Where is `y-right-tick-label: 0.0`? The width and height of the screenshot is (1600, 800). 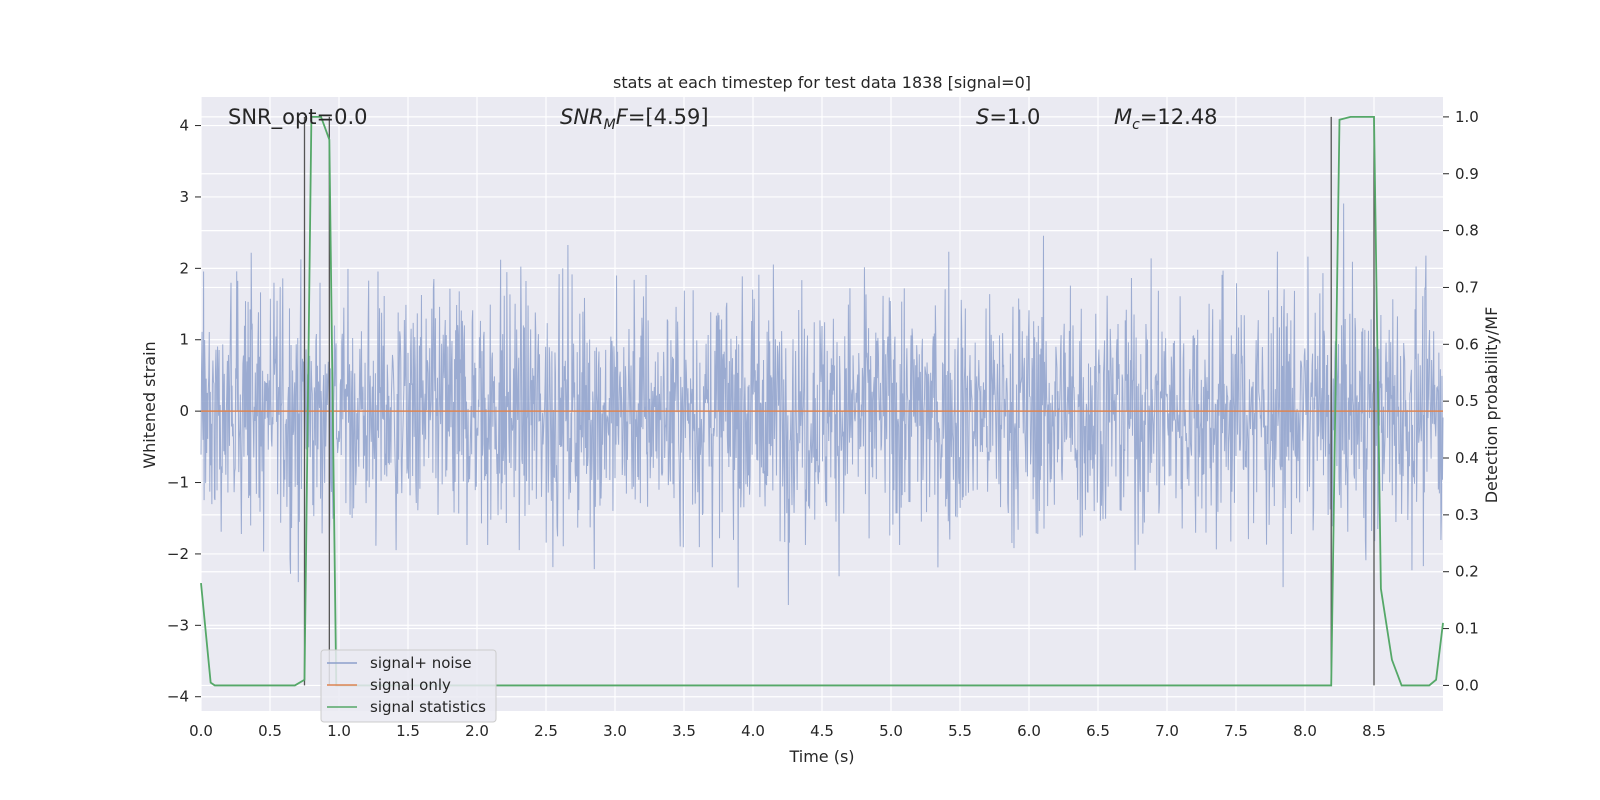
y-right-tick-label: 0.0 is located at coordinates (1467, 685).